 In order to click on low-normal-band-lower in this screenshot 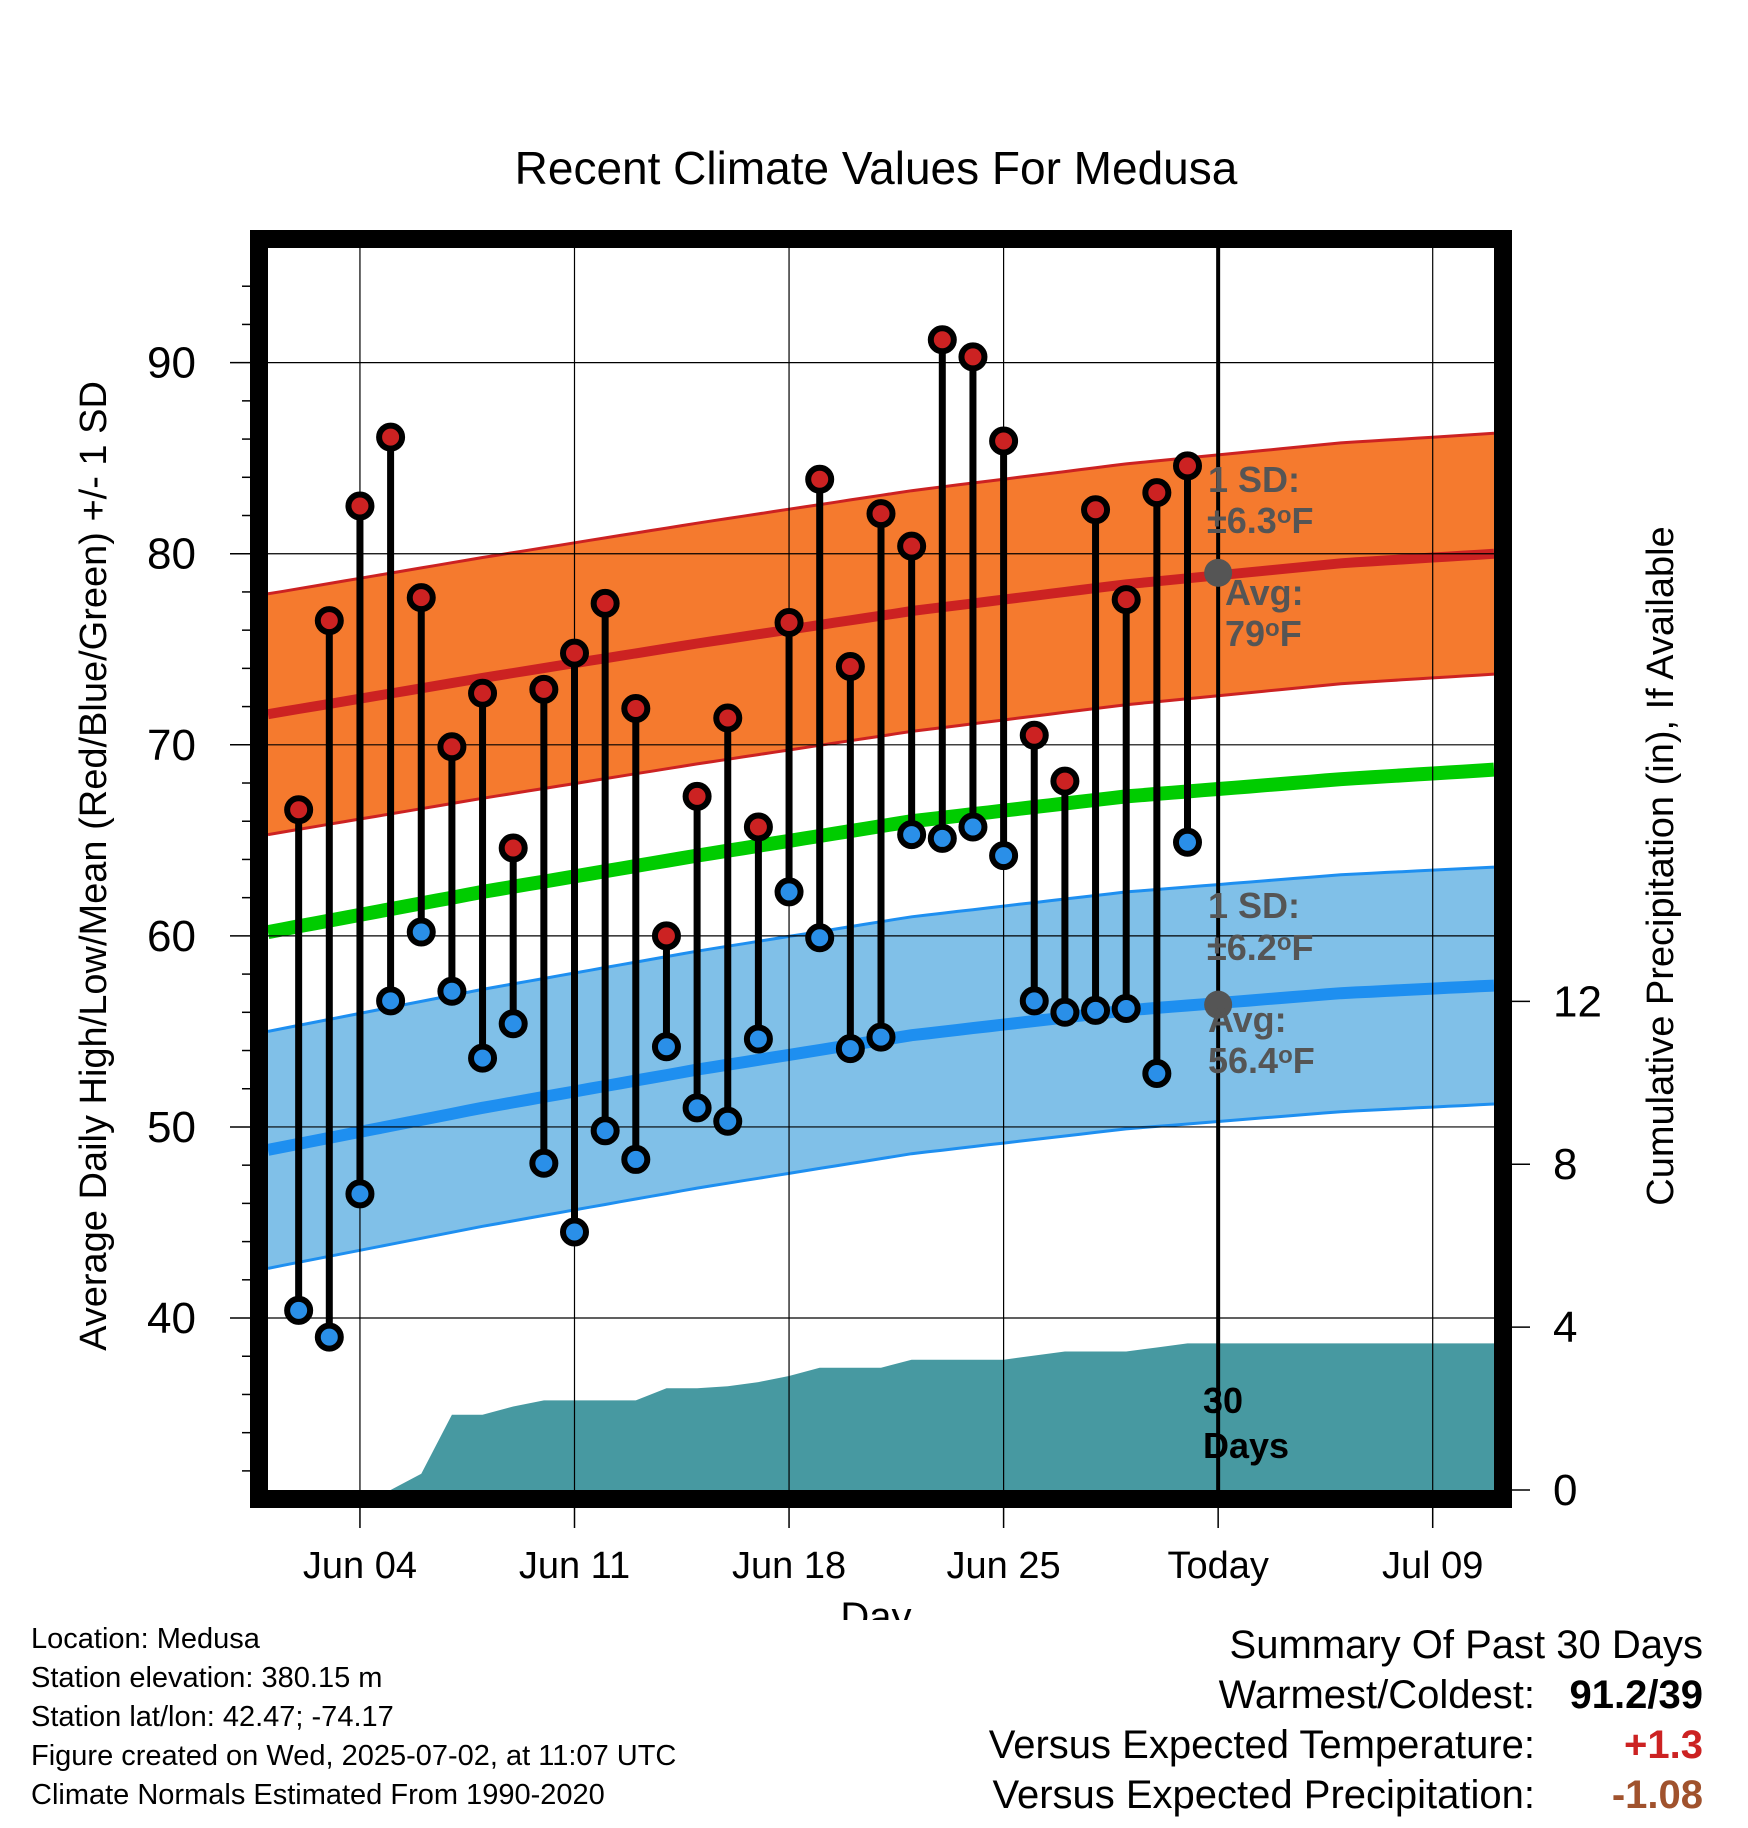, I will do `click(881, 1186)`.